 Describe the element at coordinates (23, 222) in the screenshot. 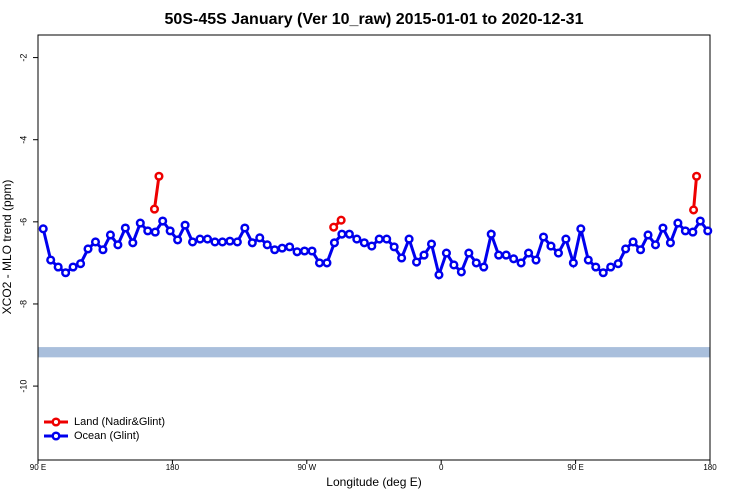

I see `y-tick-label: -6` at that location.